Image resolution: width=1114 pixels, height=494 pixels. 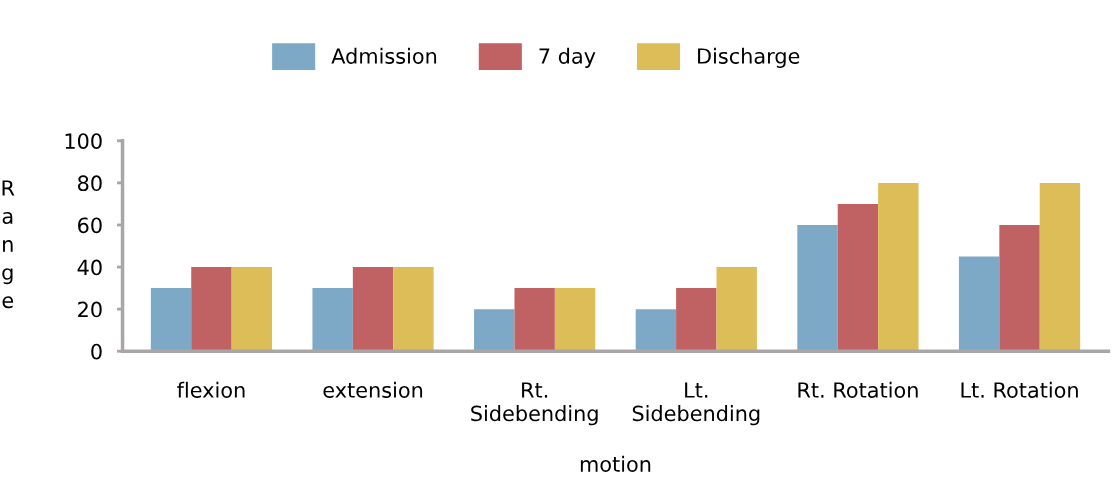 What do you see at coordinates (90, 183) in the screenshot?
I see `y-tick-label: 80` at bounding box center [90, 183].